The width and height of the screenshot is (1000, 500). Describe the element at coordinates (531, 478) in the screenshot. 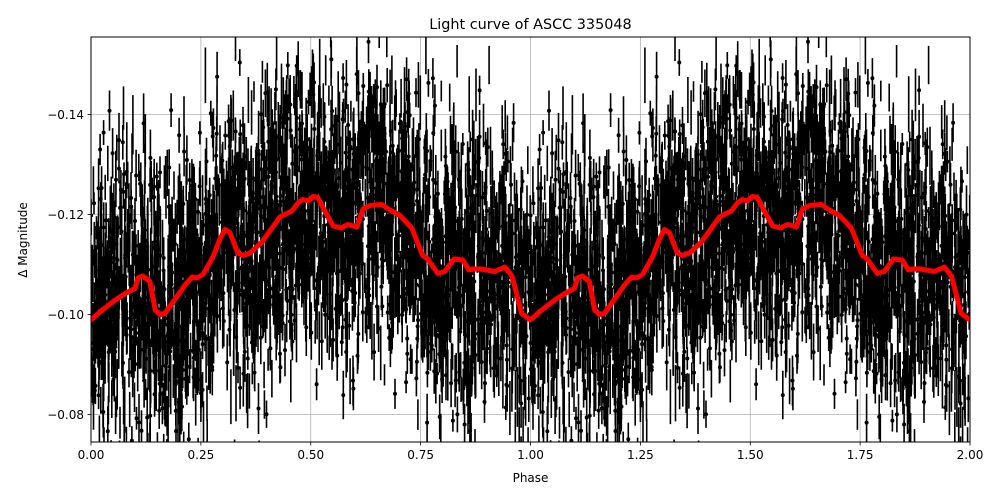

I see `x-axis-label: Phase` at that location.